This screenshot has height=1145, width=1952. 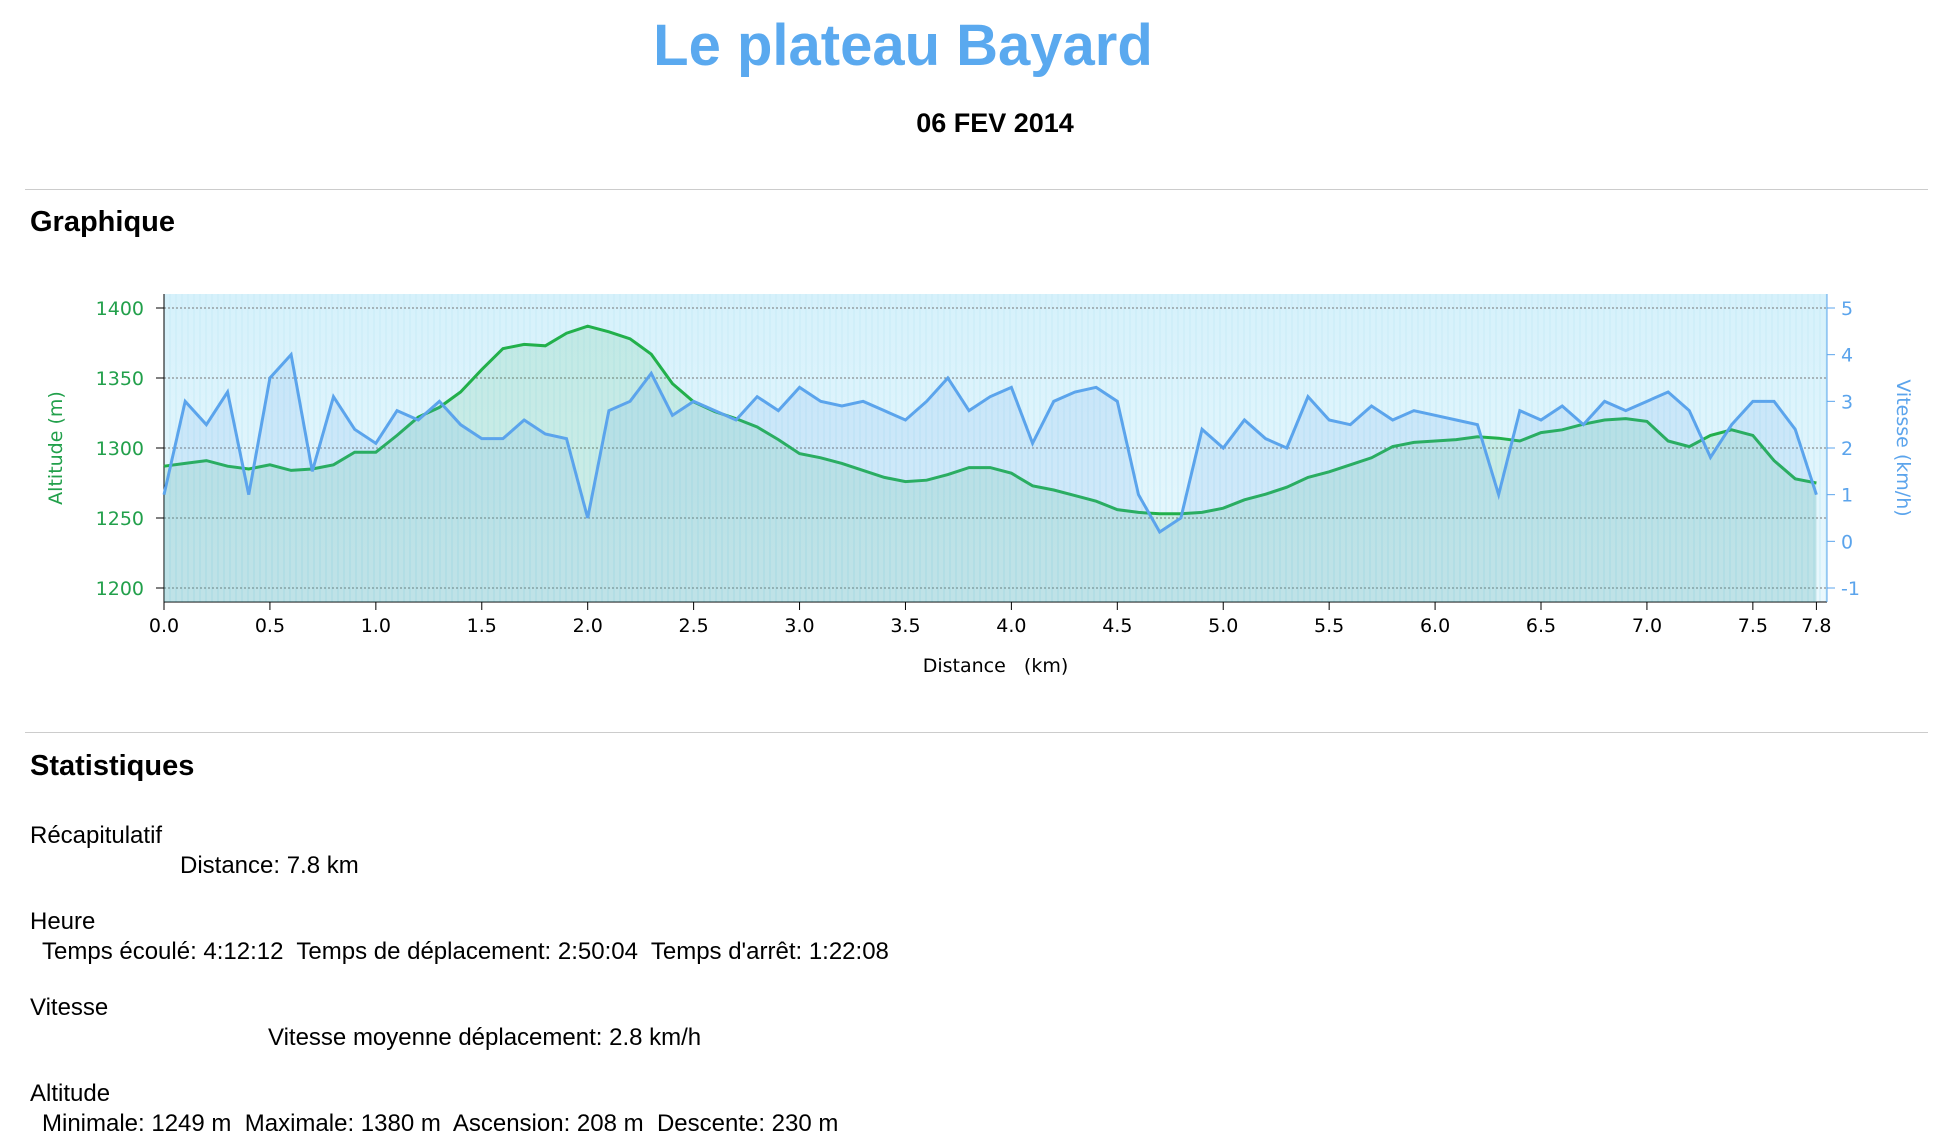 I want to click on x-tick-label: 2.5, so click(x=694, y=626).